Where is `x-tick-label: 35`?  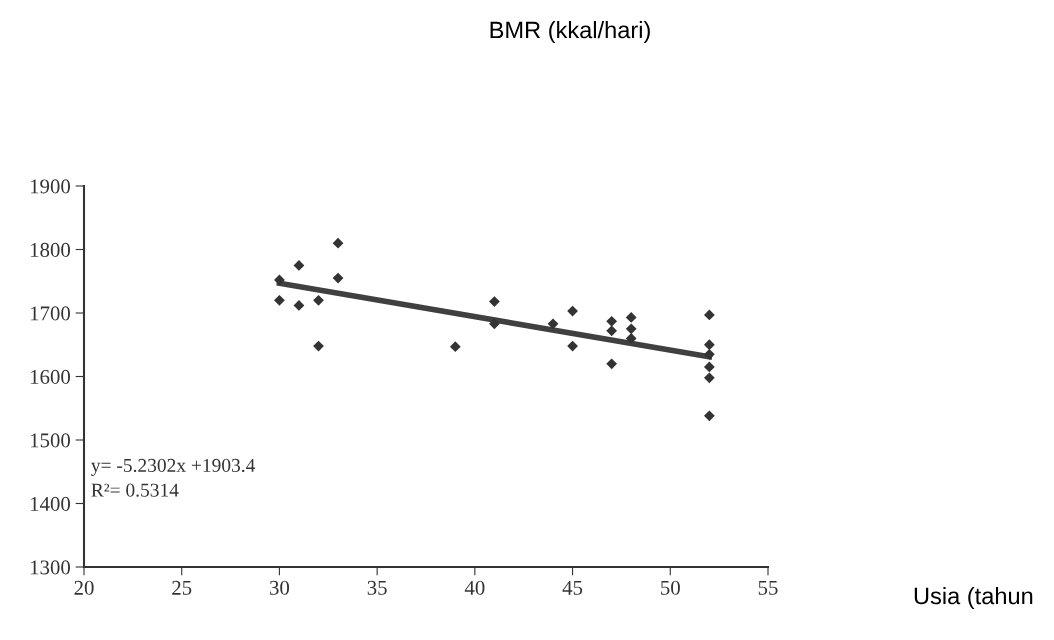
x-tick-label: 35 is located at coordinates (377, 587).